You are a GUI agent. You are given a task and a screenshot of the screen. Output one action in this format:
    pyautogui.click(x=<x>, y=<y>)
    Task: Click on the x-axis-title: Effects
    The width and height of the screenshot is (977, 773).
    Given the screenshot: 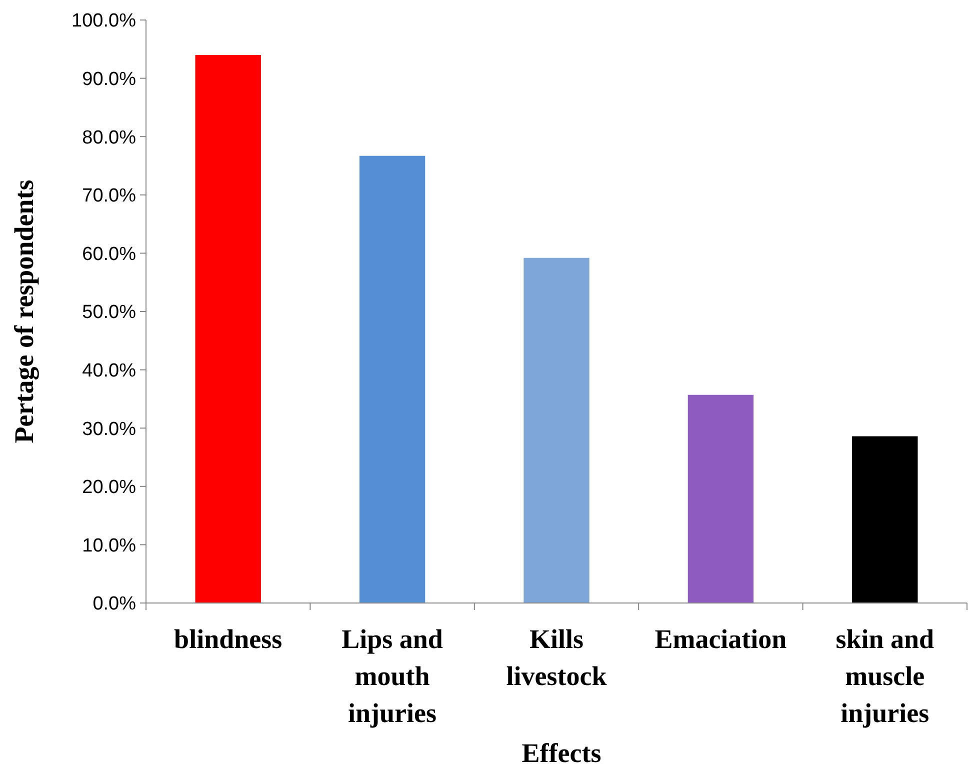 What is the action you would take?
    pyautogui.click(x=562, y=753)
    